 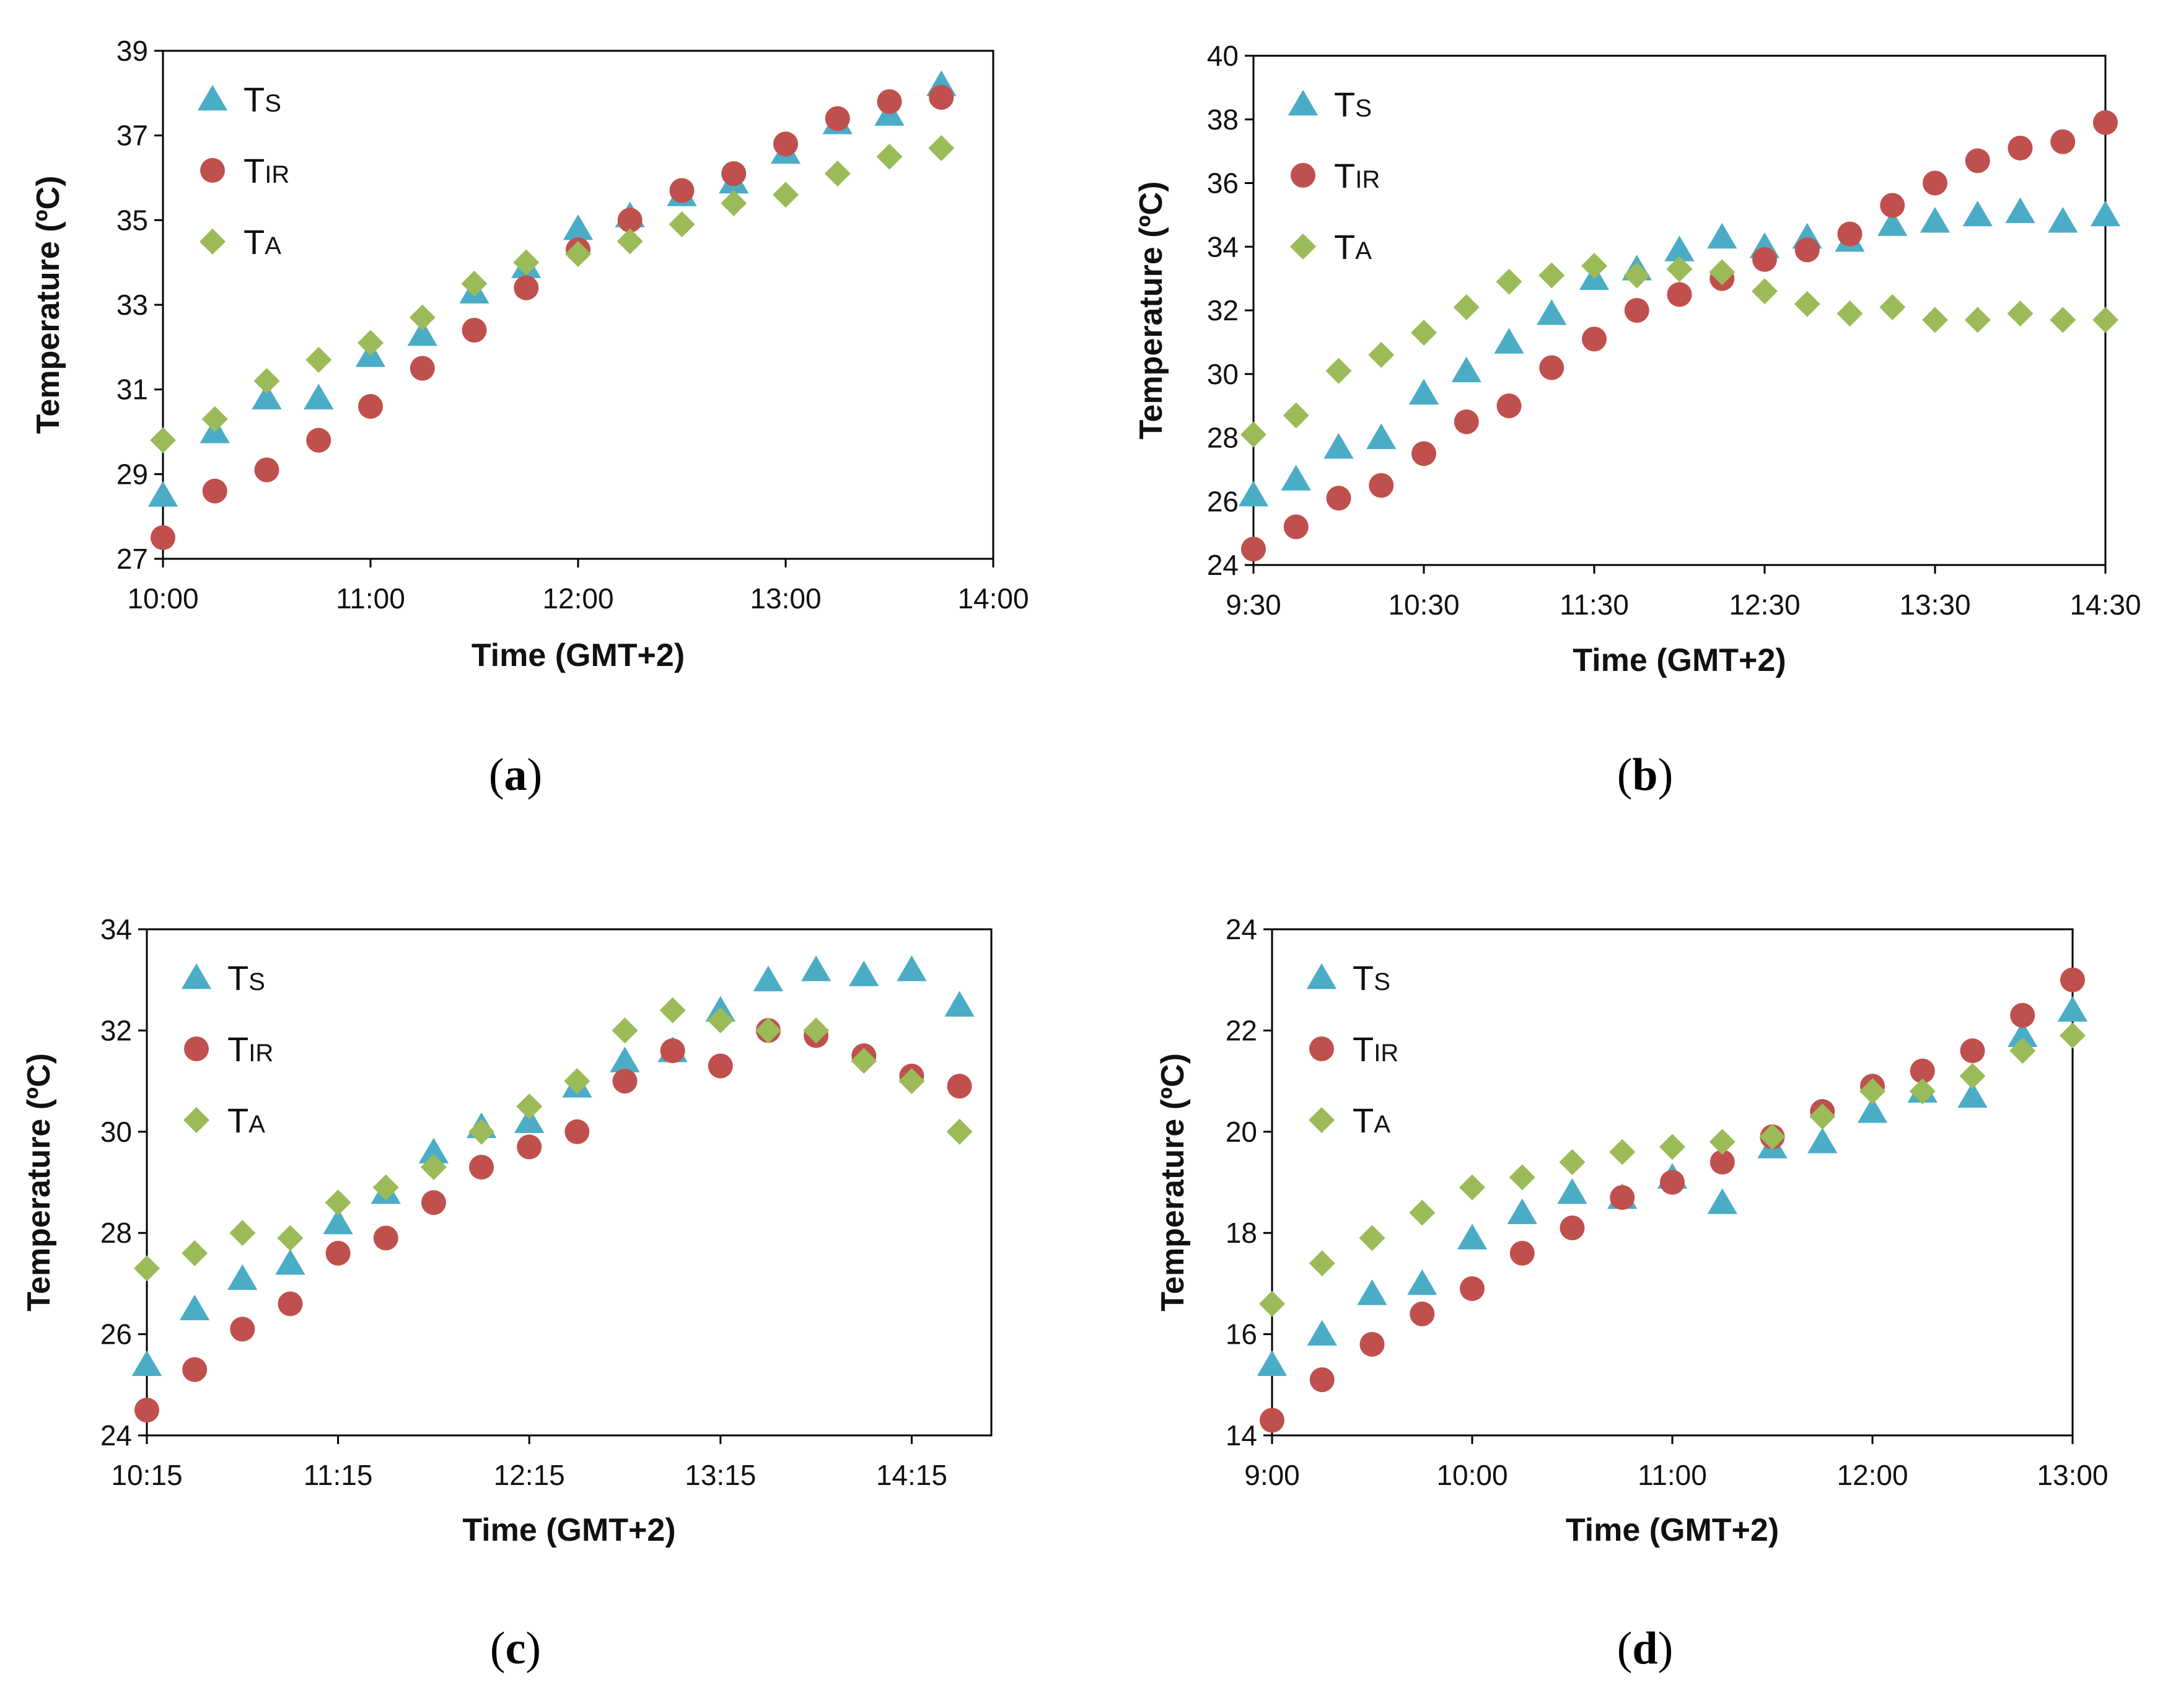 I want to click on x-tick-label: 11:00, so click(x=1672, y=1475).